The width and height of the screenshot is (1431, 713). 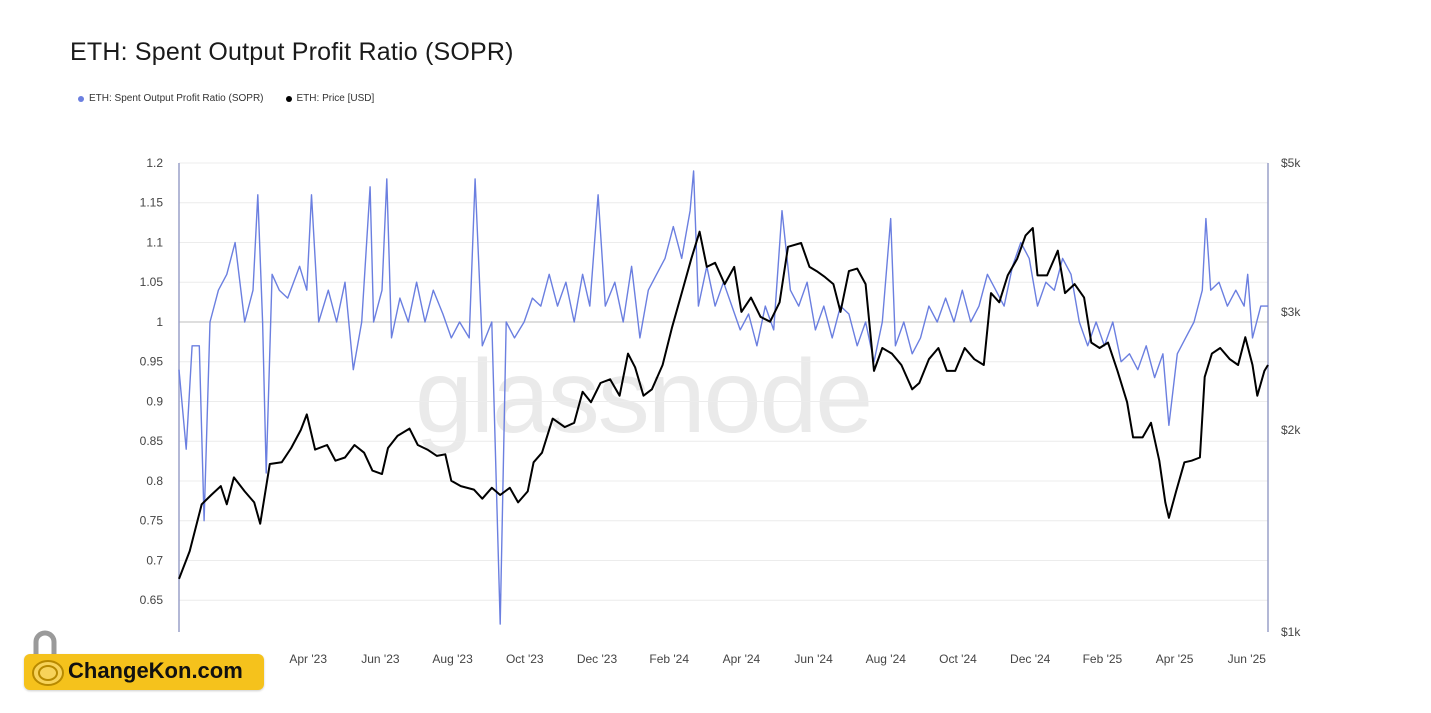 I want to click on coin-icon, so click(x=48, y=673).